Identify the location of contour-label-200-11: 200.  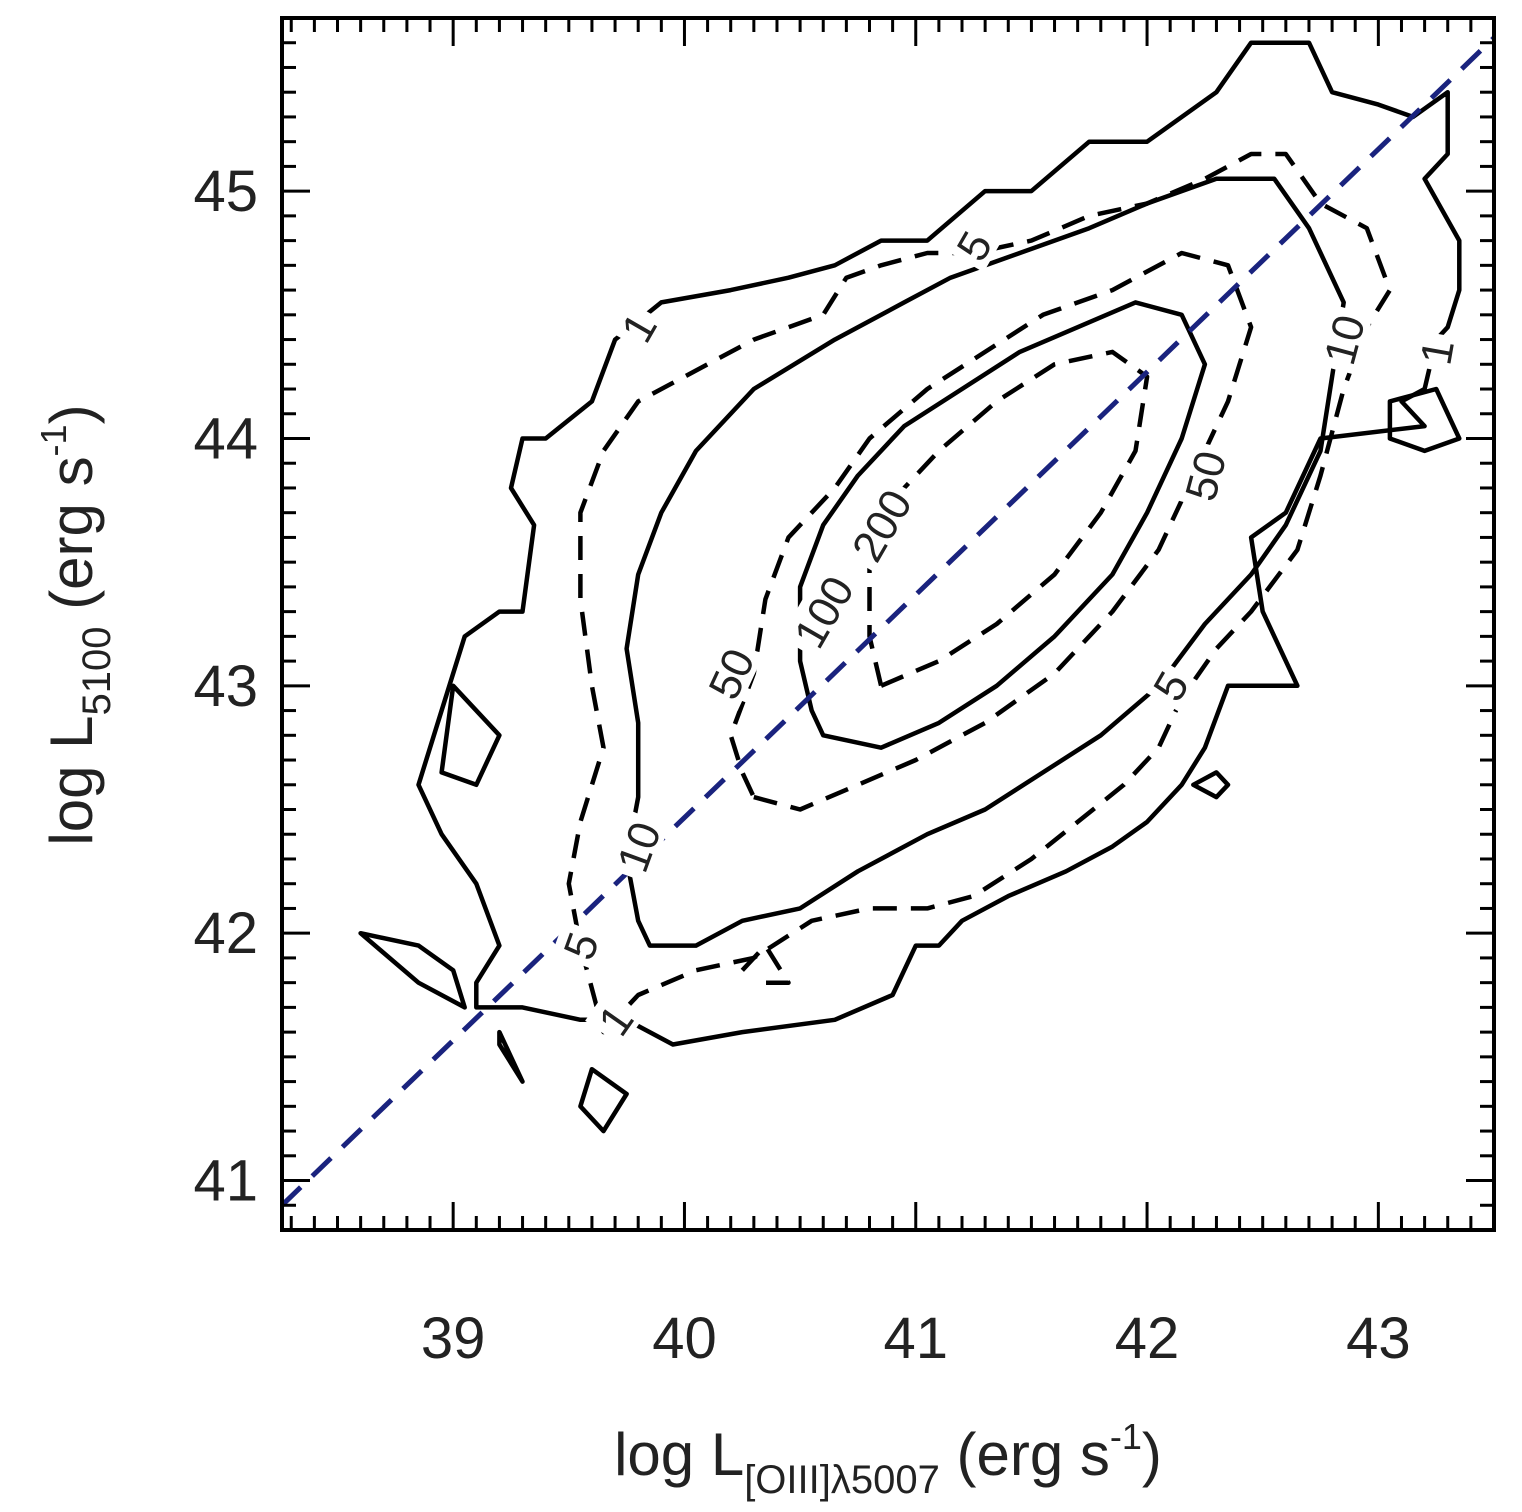
(880, 524).